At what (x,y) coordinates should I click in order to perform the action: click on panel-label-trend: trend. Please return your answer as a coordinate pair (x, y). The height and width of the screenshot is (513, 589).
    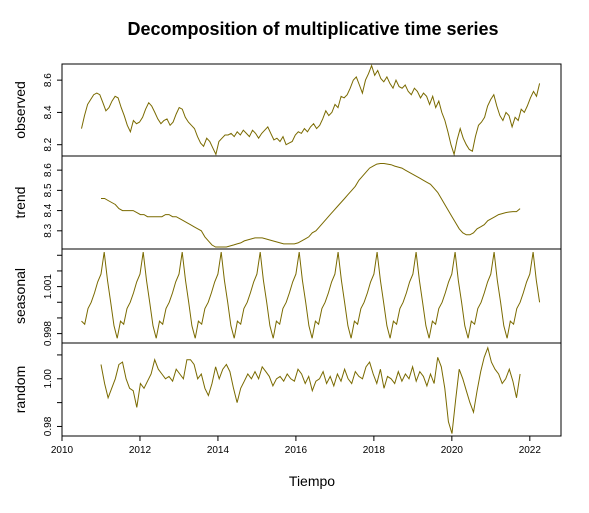
    Looking at the image, I should click on (20, 203).